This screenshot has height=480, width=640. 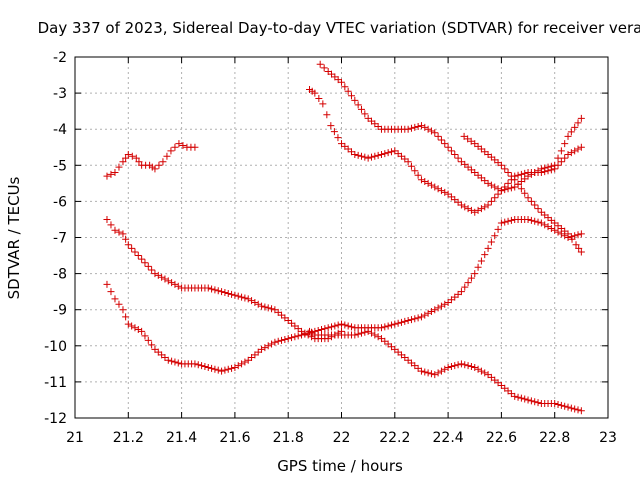 I want to click on x-tick-label: 22, so click(x=342, y=438).